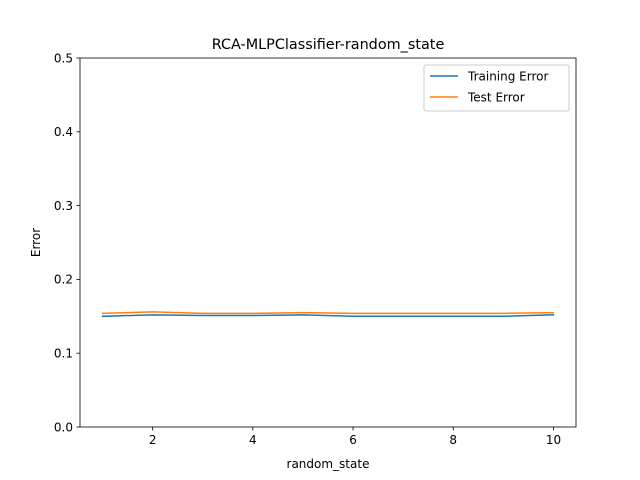 The image size is (640, 480). Describe the element at coordinates (328, 45) in the screenshot. I see `chart-title: RCA-MLPClassifier-random_state` at that location.